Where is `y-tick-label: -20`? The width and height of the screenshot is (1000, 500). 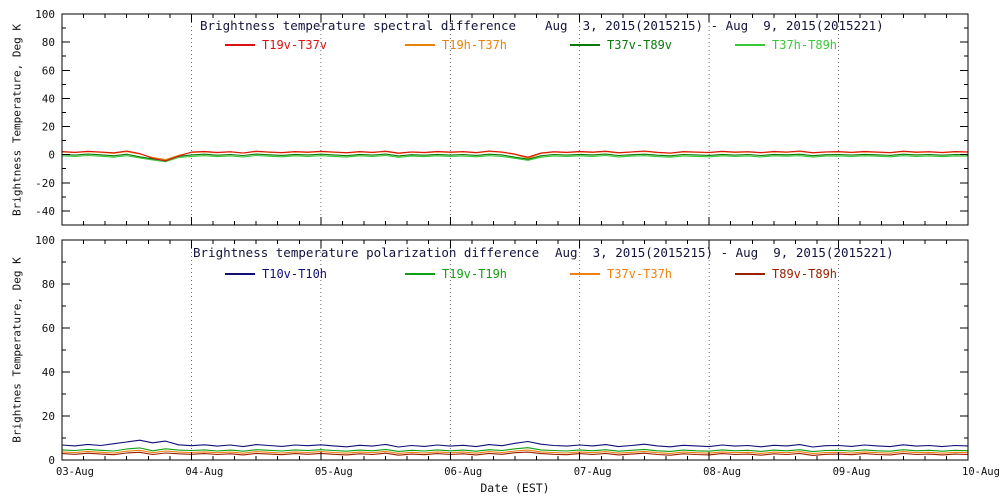
y-tick-label: -20 is located at coordinates (45, 183).